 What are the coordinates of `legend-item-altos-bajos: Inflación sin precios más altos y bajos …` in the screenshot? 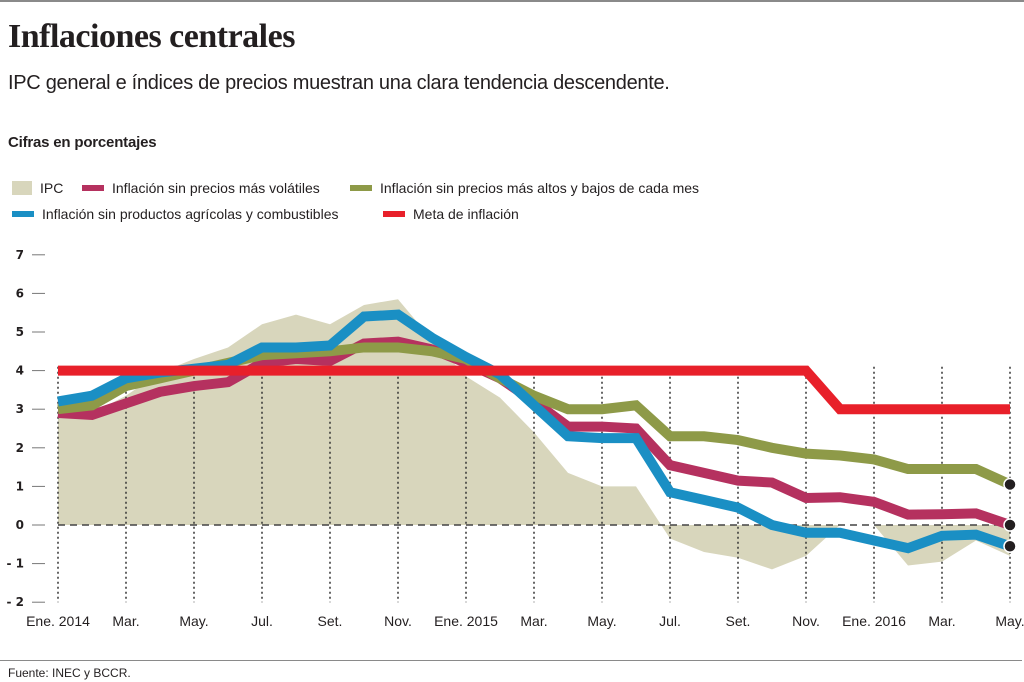 It's located at (524, 188).